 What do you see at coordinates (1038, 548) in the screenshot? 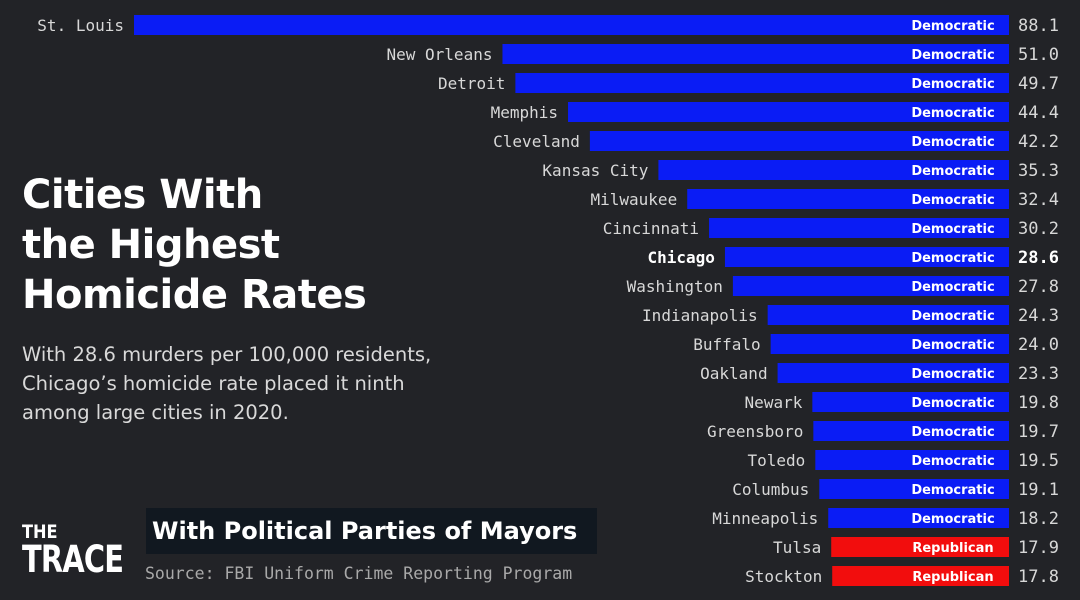
I see `value-label-18: 17.9` at bounding box center [1038, 548].